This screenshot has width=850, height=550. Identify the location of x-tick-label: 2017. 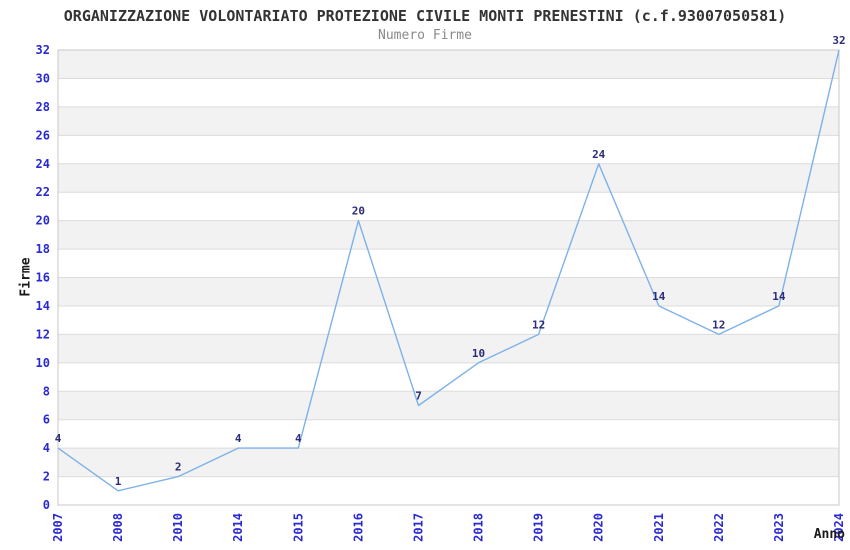
(419, 527).